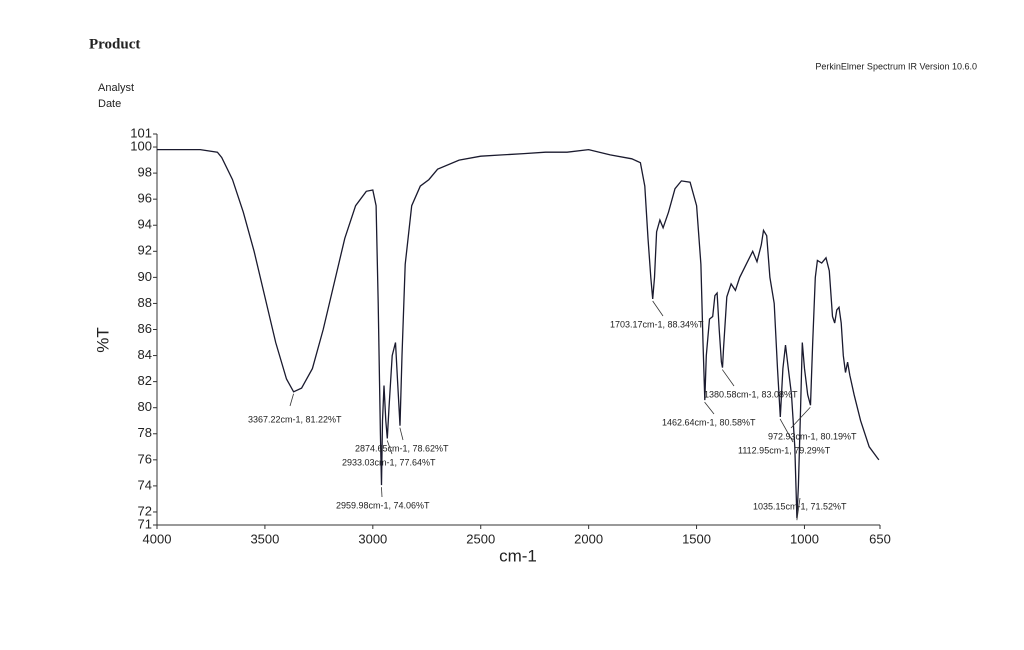  Describe the element at coordinates (145, 172) in the screenshot. I see `y-tick-label: 98` at that location.